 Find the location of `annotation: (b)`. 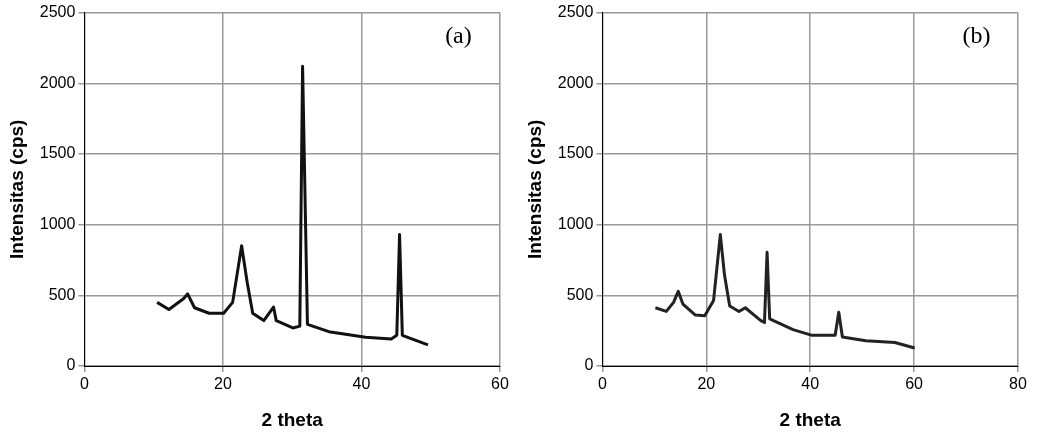

annotation: (b) is located at coordinates (976, 34).